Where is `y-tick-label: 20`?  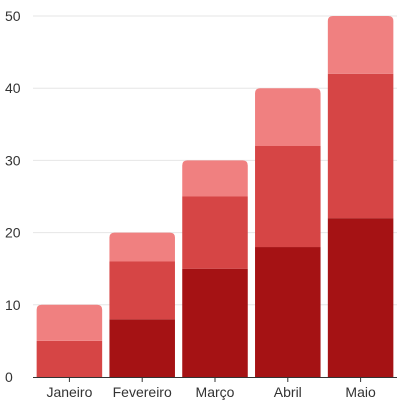 y-tick-label: 20 is located at coordinates (13, 233).